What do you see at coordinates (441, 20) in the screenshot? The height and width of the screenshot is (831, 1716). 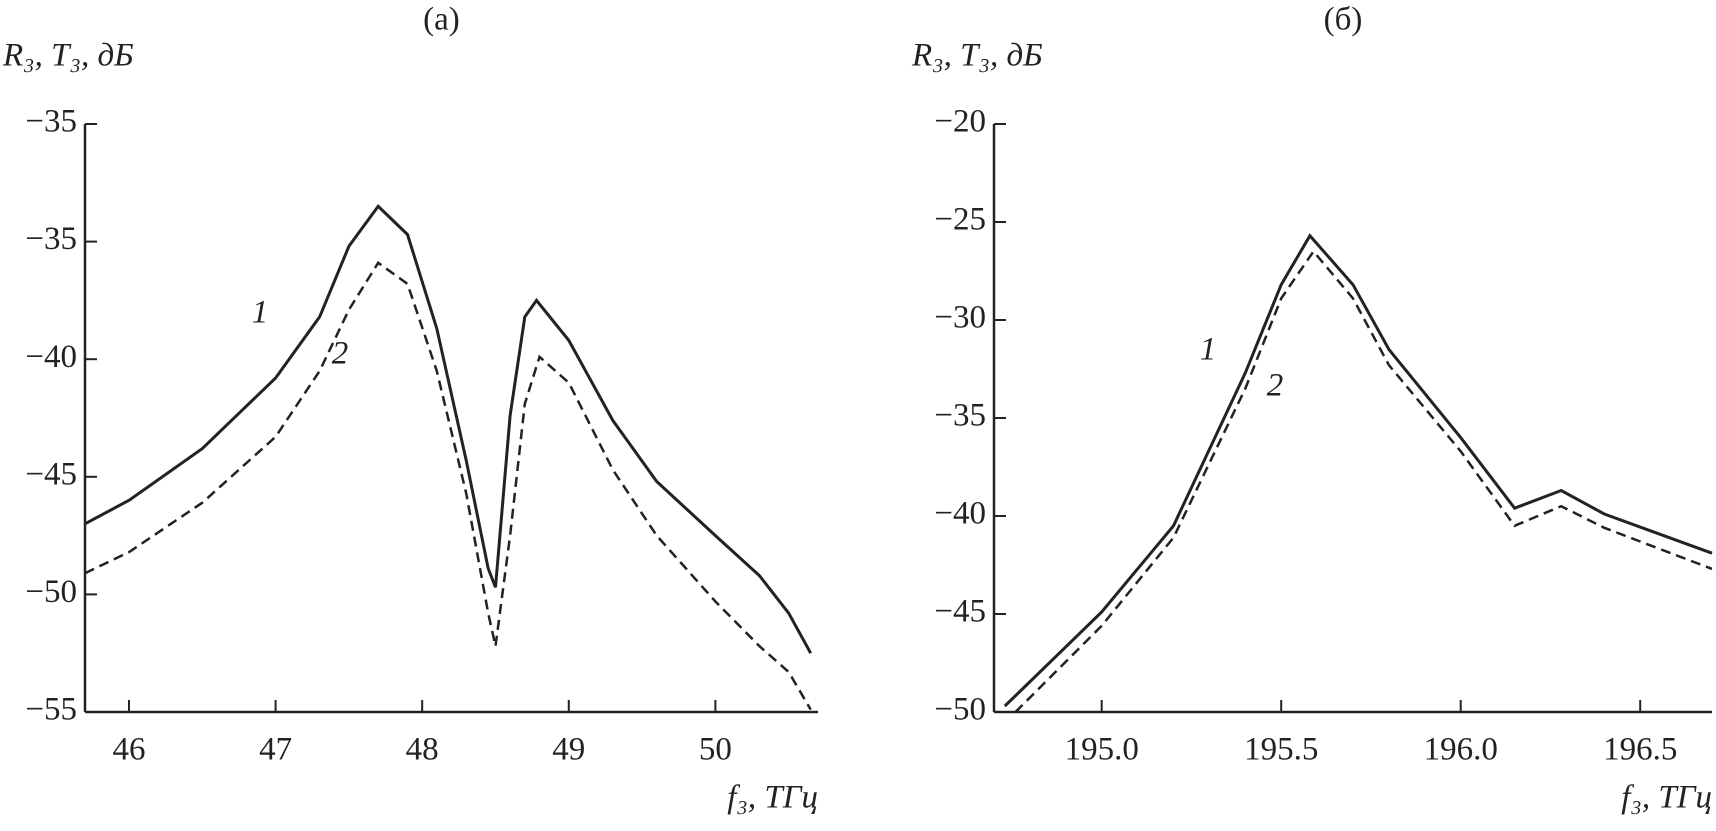 I see `panel-title: (а)` at bounding box center [441, 20].